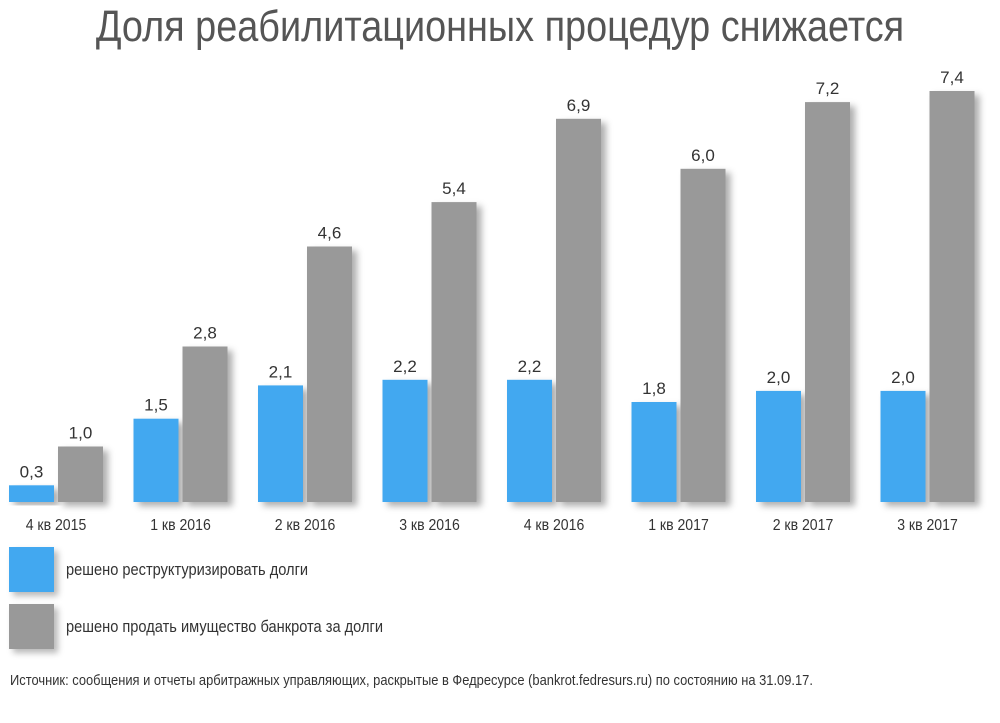 This screenshot has height=723, width=1000. What do you see at coordinates (578, 310) in the screenshot?
I see `bar-sell-4-кв-2016` at bounding box center [578, 310].